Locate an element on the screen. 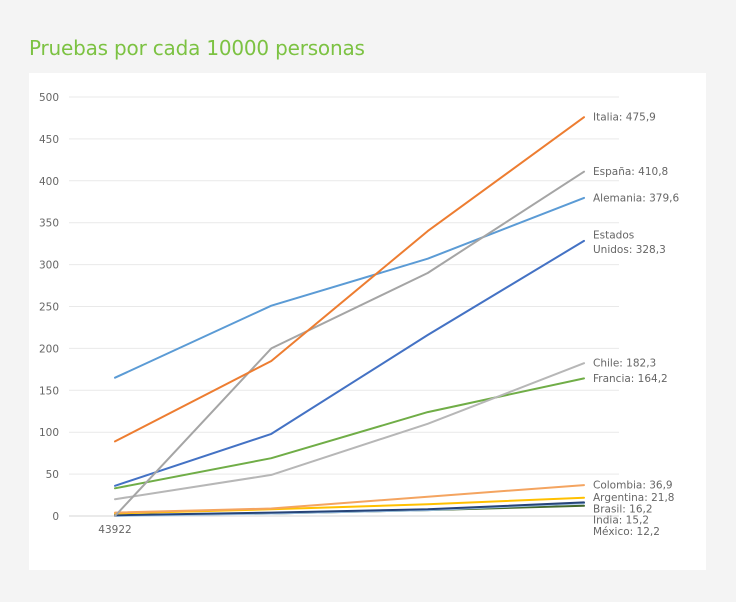 The width and height of the screenshot is (736, 602). series-end-label: Argentina: 21,8 is located at coordinates (633, 498).